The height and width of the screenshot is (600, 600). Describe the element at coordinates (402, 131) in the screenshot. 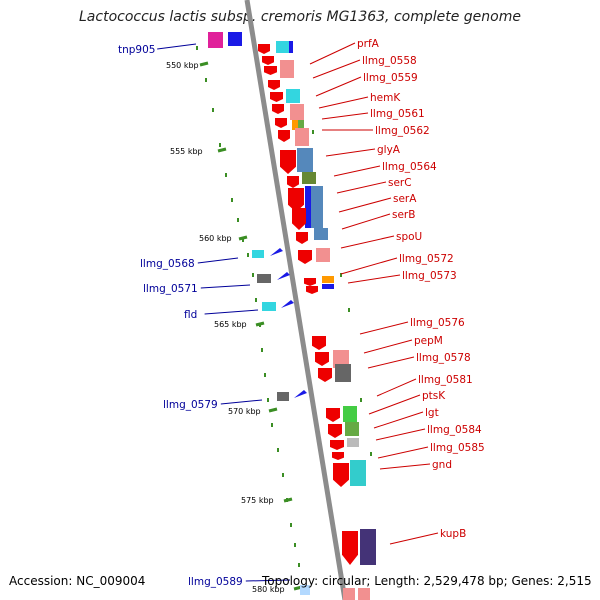

I see `gene-label-llmg_0562: llmg_0562` at that location.